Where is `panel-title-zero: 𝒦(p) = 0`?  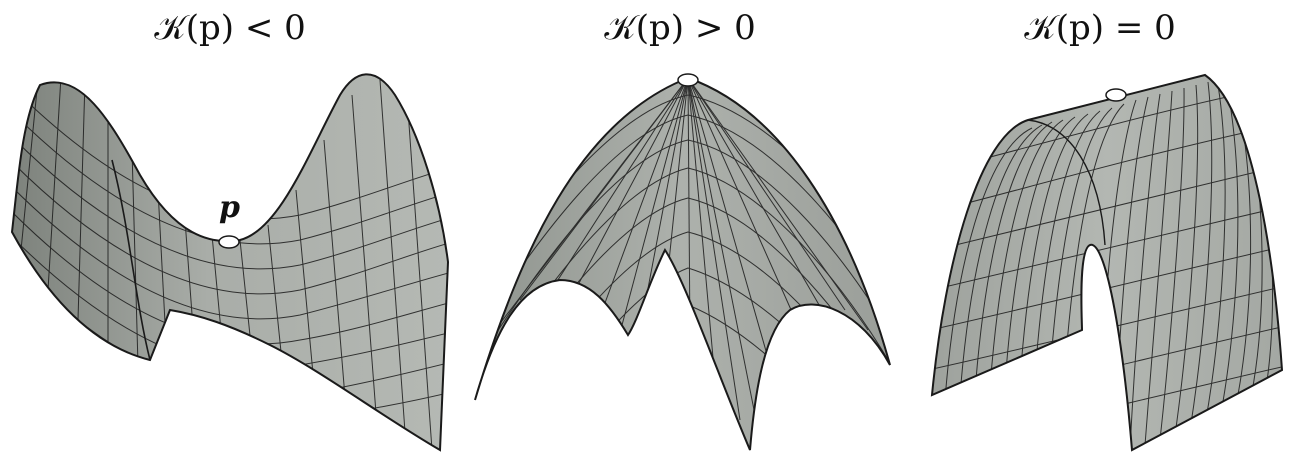 panel-title-zero: 𝒦(p) = 0 is located at coordinates (1100, 28).